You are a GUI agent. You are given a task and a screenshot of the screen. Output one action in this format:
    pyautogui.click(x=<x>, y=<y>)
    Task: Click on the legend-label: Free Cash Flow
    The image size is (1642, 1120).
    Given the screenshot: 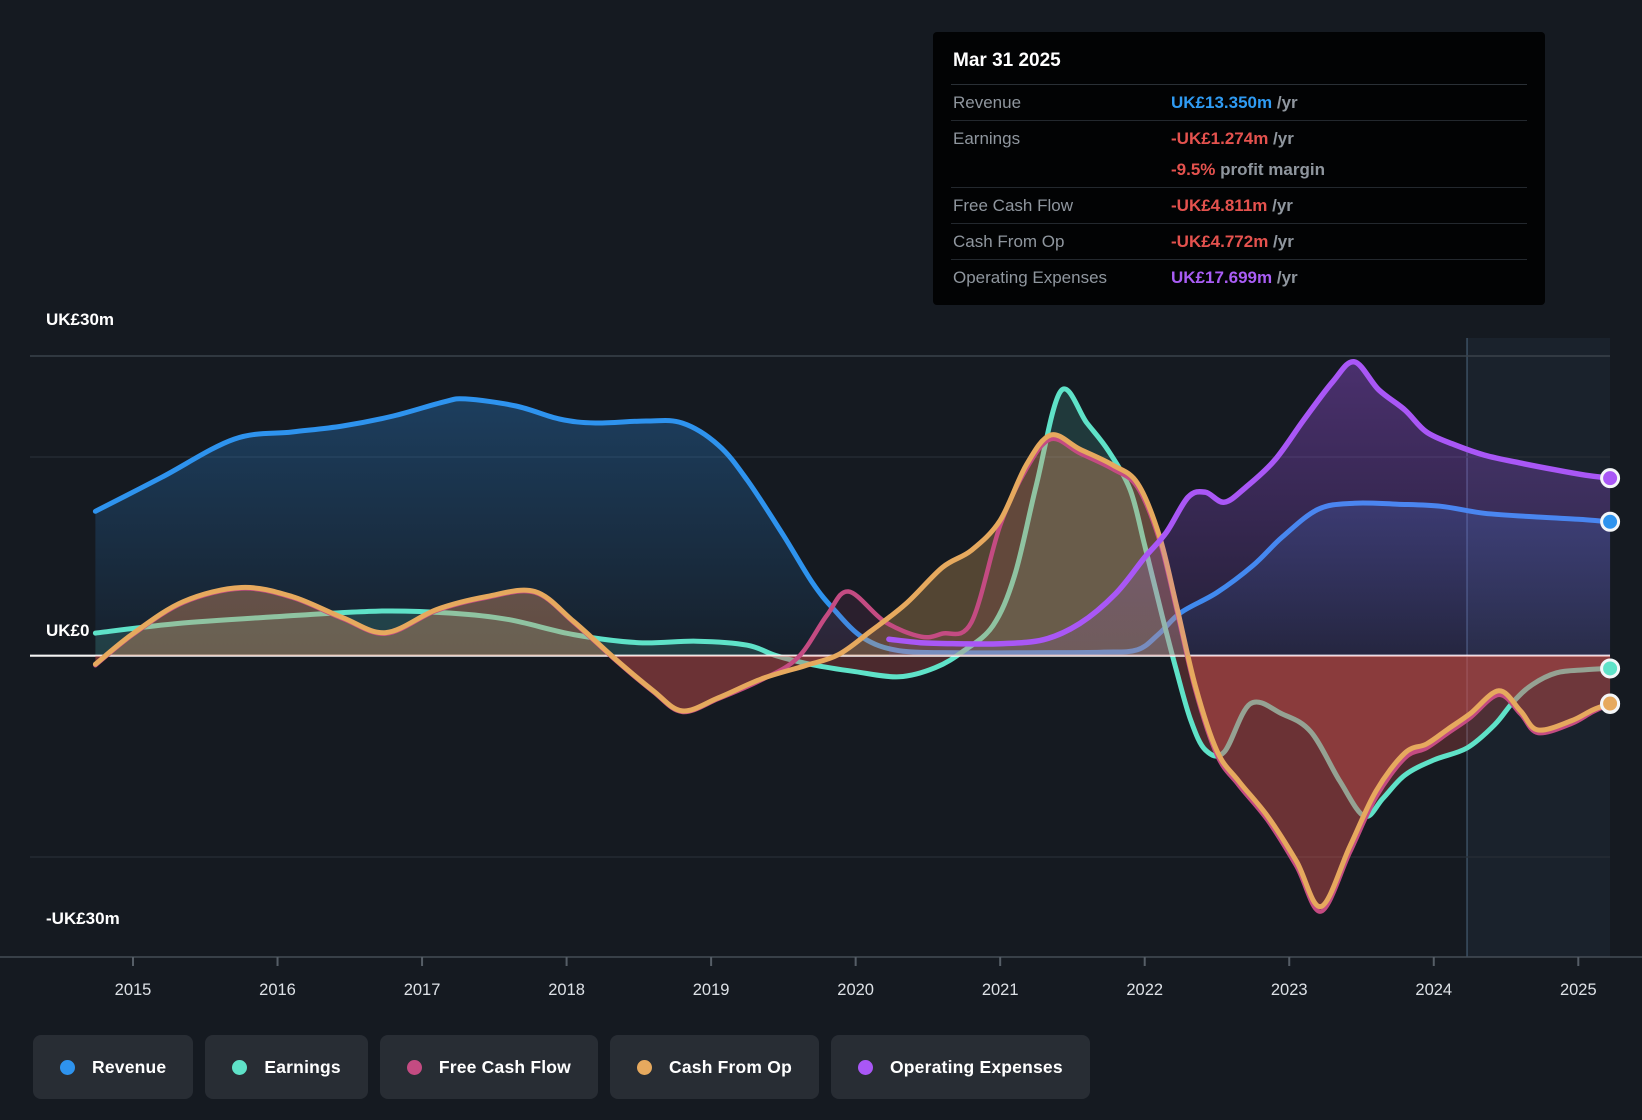 What is the action you would take?
    pyautogui.click(x=504, y=1066)
    